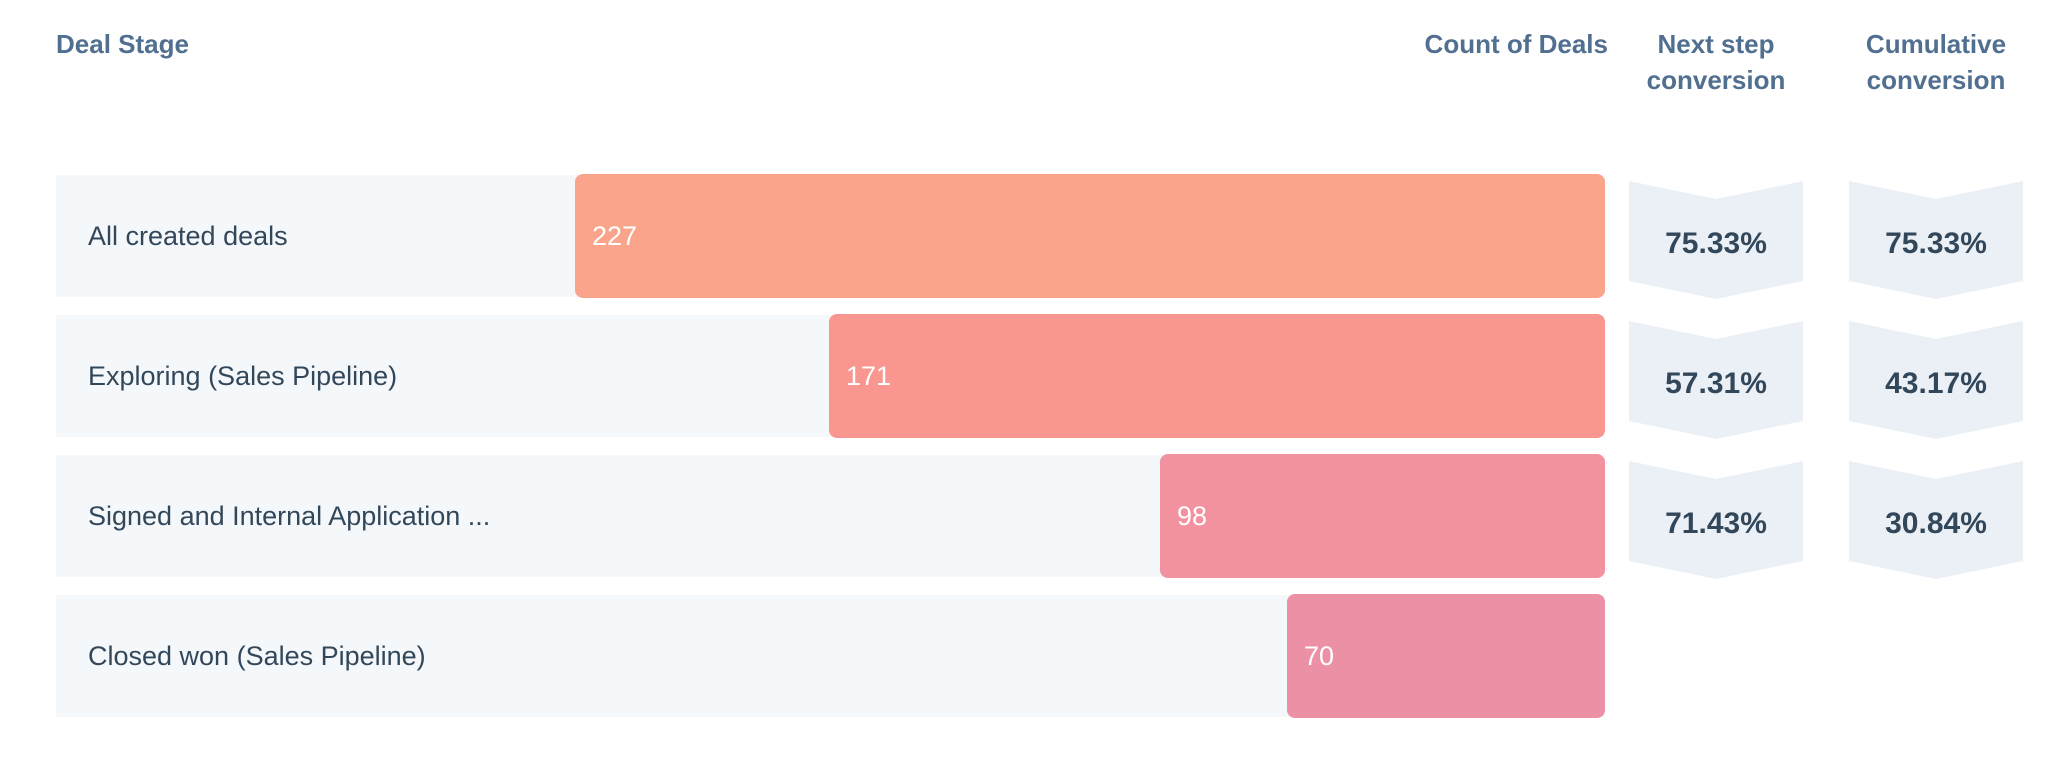  I want to click on deal-count-value: 171, so click(869, 375).